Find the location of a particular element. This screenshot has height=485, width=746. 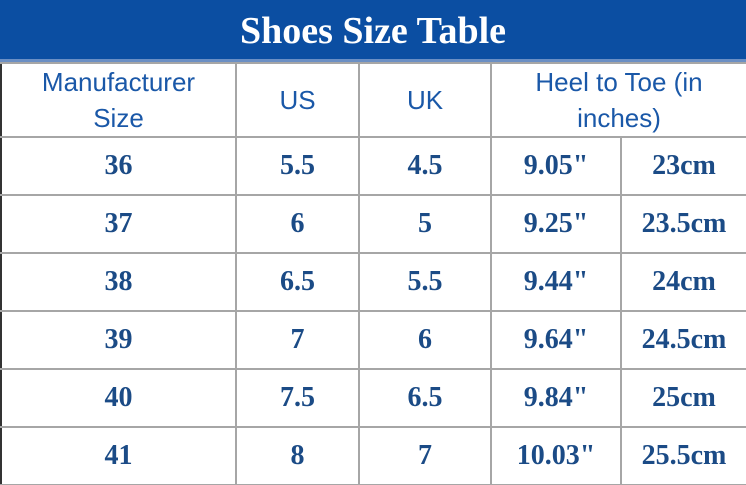

table-cell: 25cm is located at coordinates (683, 398).